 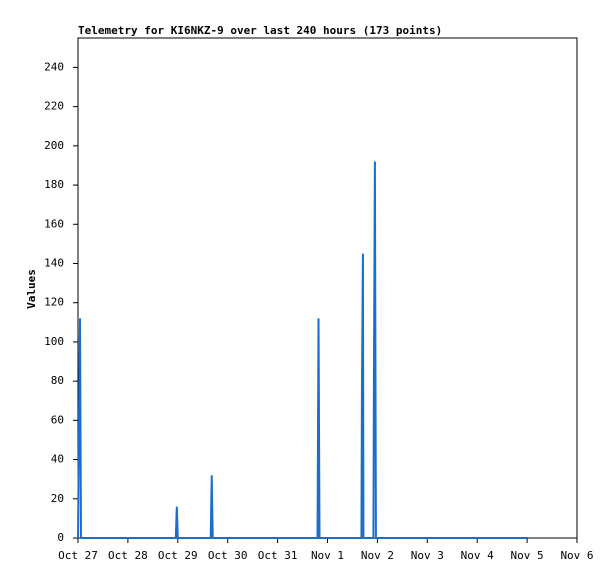 I want to click on x-tick-label: Nov 6, so click(x=576, y=555).